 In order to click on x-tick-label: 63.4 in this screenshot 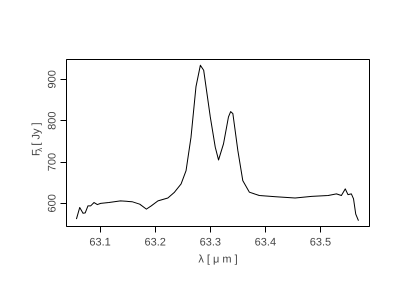, I will do `click(265, 242)`.